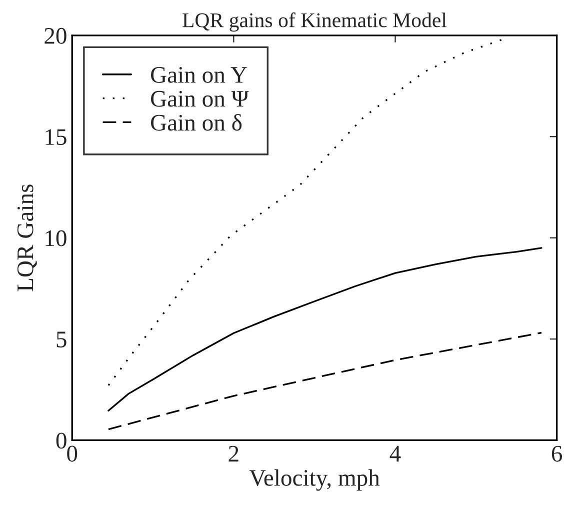 The image size is (577, 506). What do you see at coordinates (314, 480) in the screenshot?
I see `x-axis-title: Velocity, mph` at bounding box center [314, 480].